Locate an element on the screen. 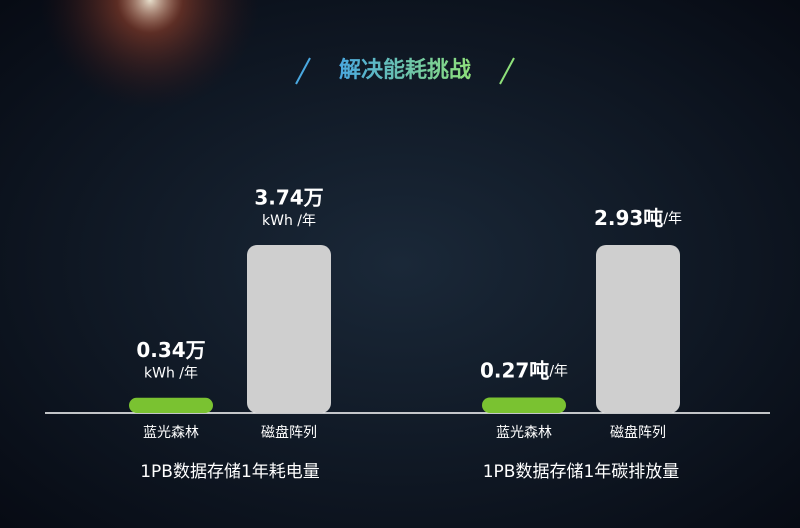 Image resolution: width=800 pixels, height=528 pixels. value-label: 0.27吨/年 is located at coordinates (524, 370).